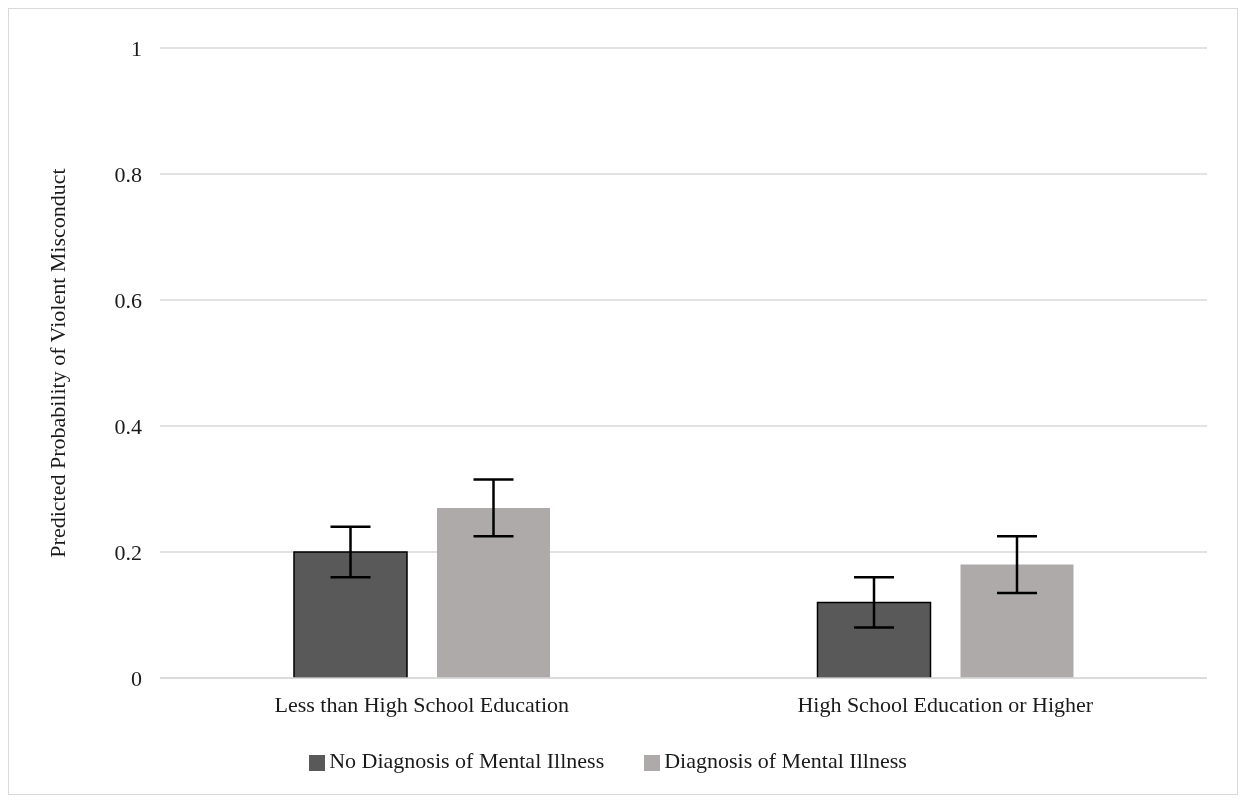  I want to click on y-tick-label: 0.6, so click(128, 300).